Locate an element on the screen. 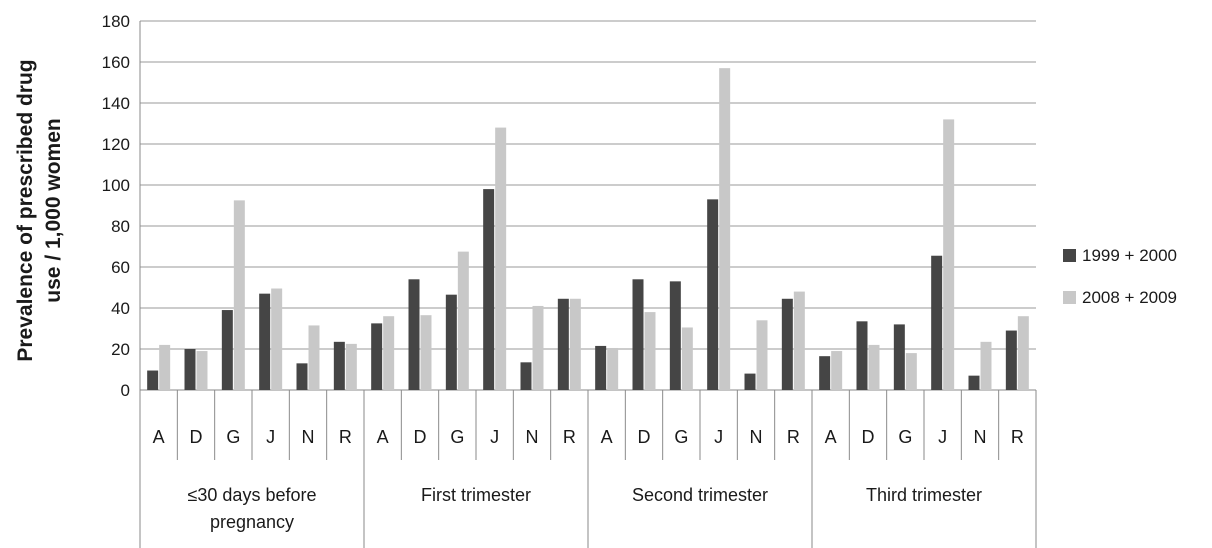 The width and height of the screenshot is (1212, 548). legend: 1999 + 2000 2008 + 2009 is located at coordinates (1120, 276).